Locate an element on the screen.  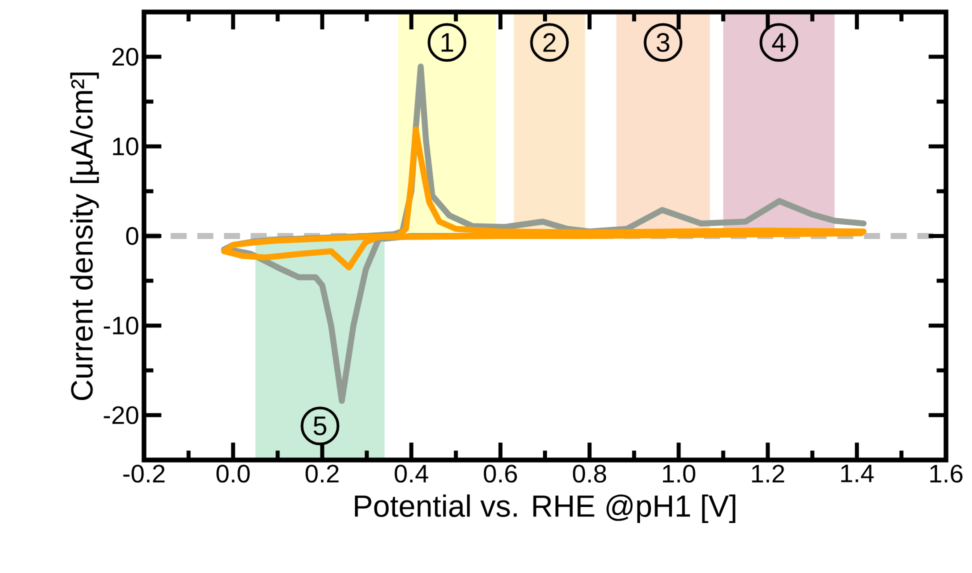
band-label: 5 is located at coordinates (320, 426).